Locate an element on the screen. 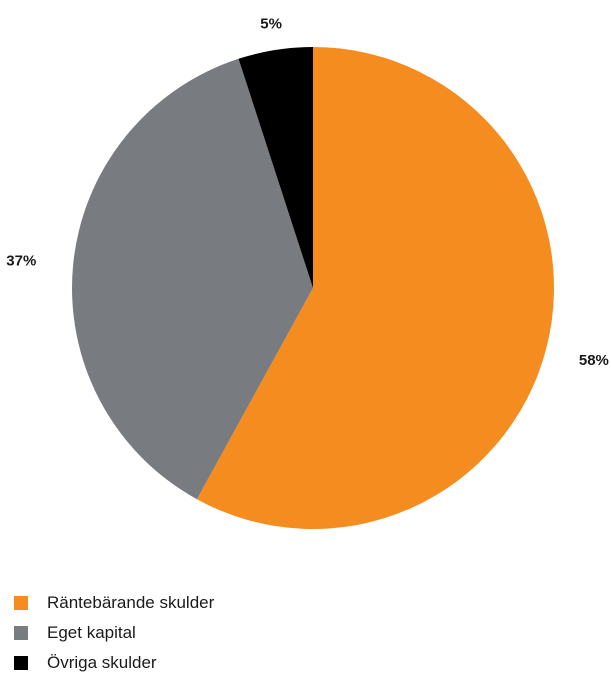  legend-label-ovriga-skulder: Övriga skulder is located at coordinates (102, 662).